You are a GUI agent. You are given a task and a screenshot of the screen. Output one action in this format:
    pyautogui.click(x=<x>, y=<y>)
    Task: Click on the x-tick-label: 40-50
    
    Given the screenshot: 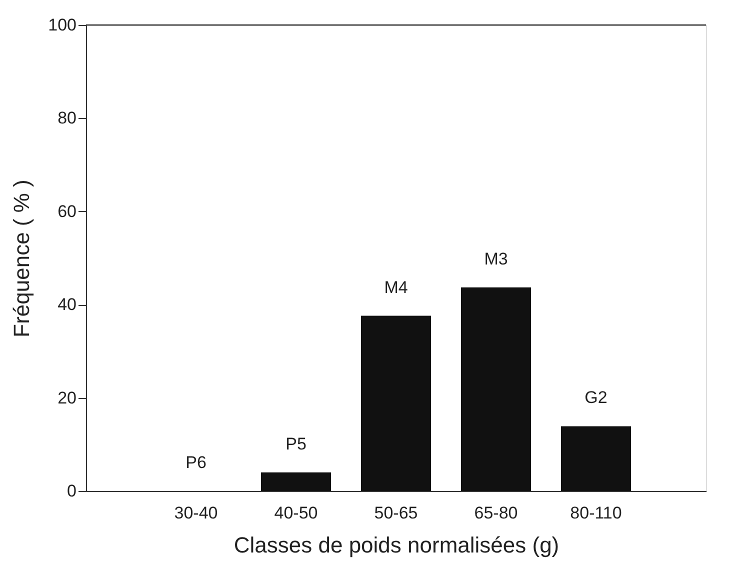 What is the action you would take?
    pyautogui.click(x=296, y=513)
    